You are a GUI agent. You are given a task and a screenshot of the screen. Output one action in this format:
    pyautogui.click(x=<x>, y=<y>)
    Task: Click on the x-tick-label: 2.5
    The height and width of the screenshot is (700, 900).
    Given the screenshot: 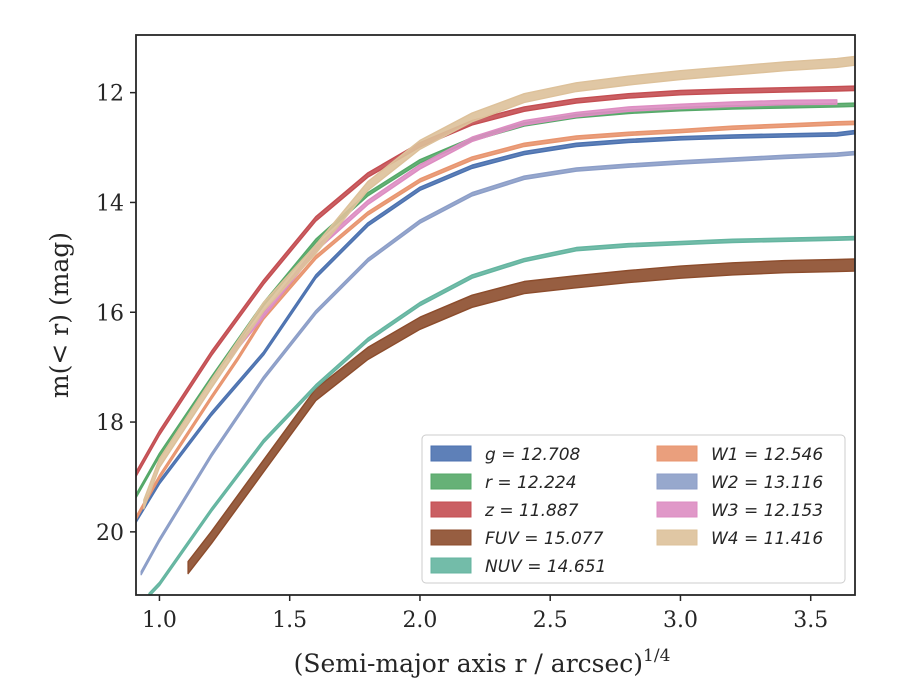 What is the action you would take?
    pyautogui.click(x=550, y=620)
    